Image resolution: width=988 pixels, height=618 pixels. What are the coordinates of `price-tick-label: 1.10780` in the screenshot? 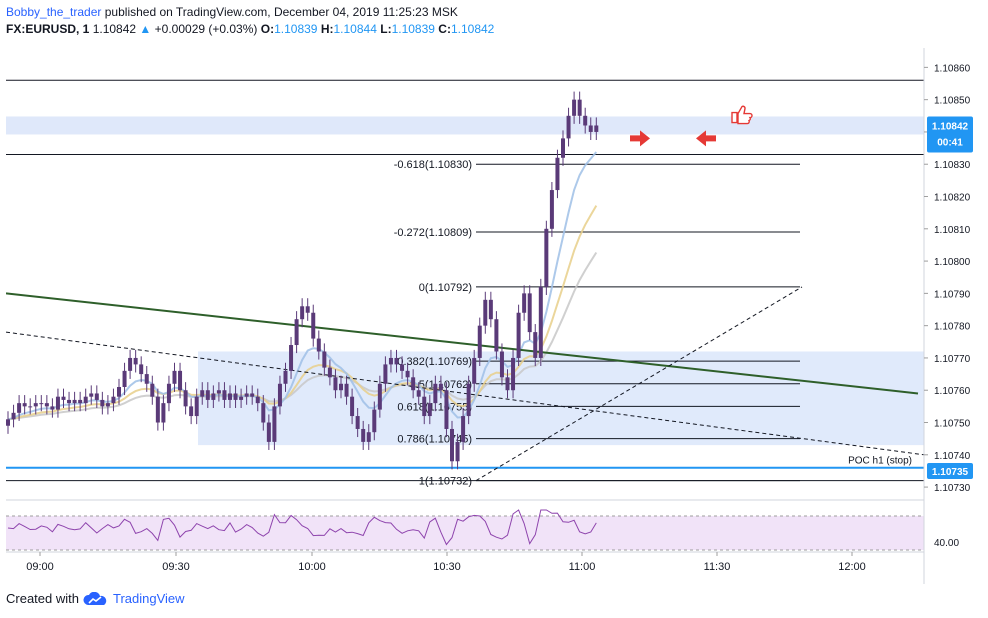 It's located at (952, 327).